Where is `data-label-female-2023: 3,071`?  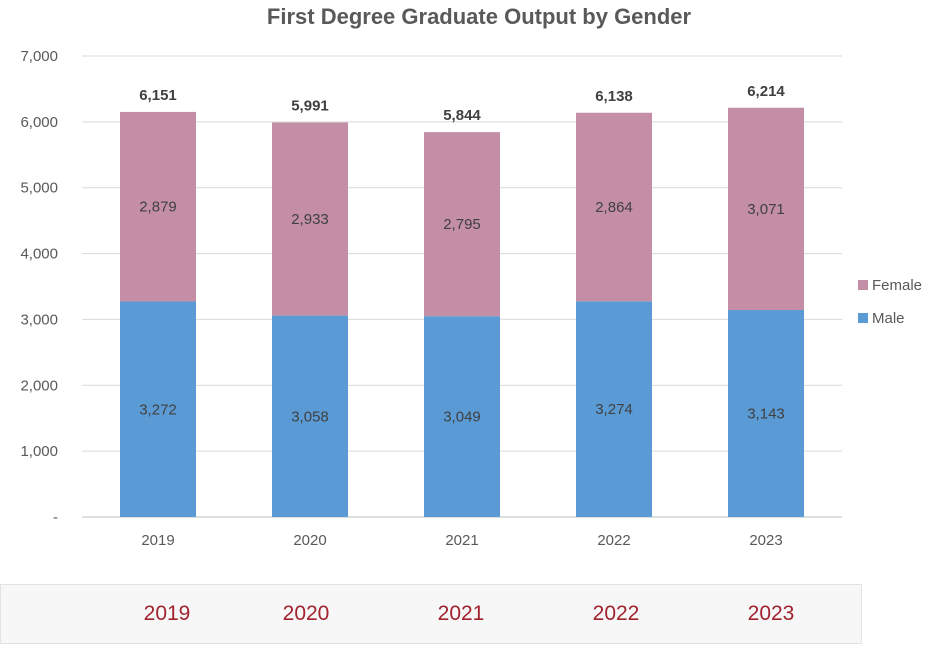
data-label-female-2023: 3,071 is located at coordinates (766, 209).